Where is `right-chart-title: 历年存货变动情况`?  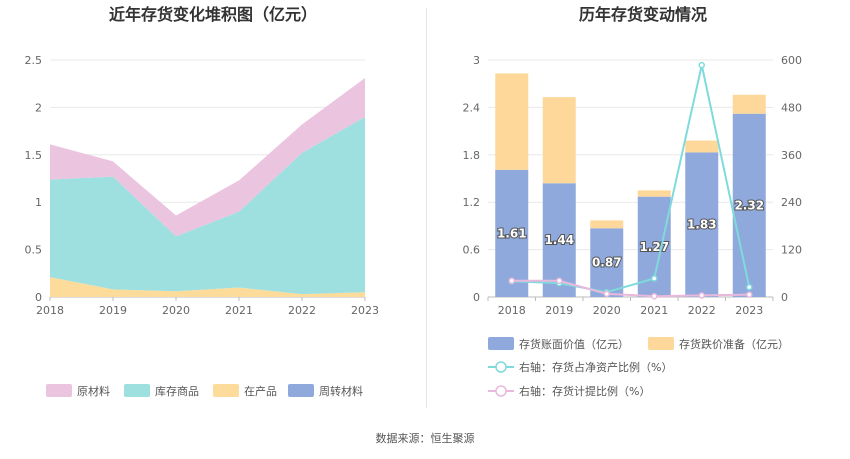 right-chart-title: 历年存货变动情况 is located at coordinates (643, 14).